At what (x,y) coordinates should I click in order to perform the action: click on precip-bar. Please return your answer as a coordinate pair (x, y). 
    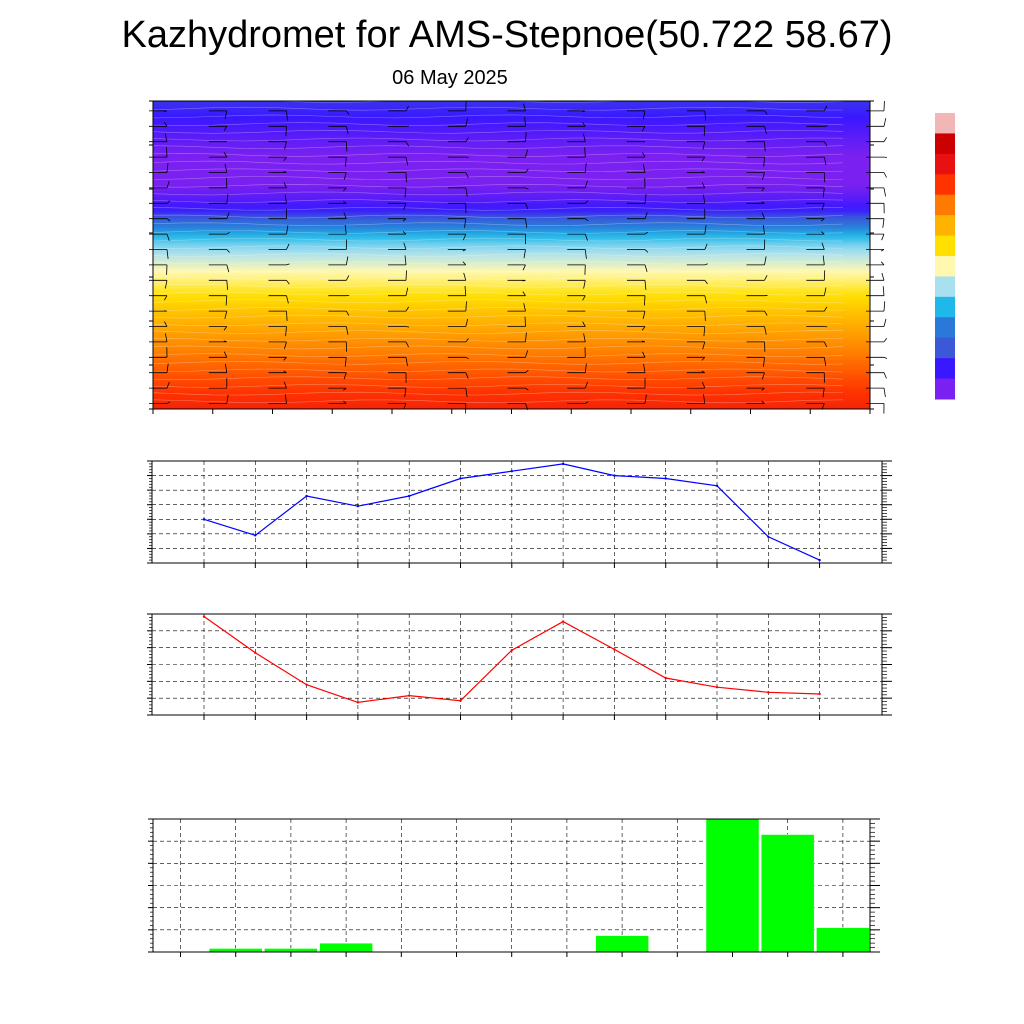
    Looking at the image, I should click on (787, 893).